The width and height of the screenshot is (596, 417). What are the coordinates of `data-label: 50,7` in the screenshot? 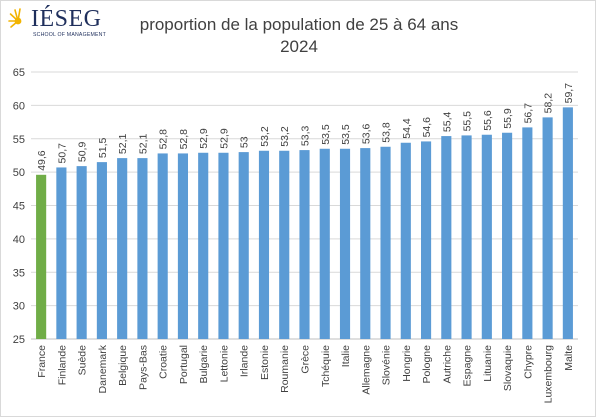 It's located at (62, 153).